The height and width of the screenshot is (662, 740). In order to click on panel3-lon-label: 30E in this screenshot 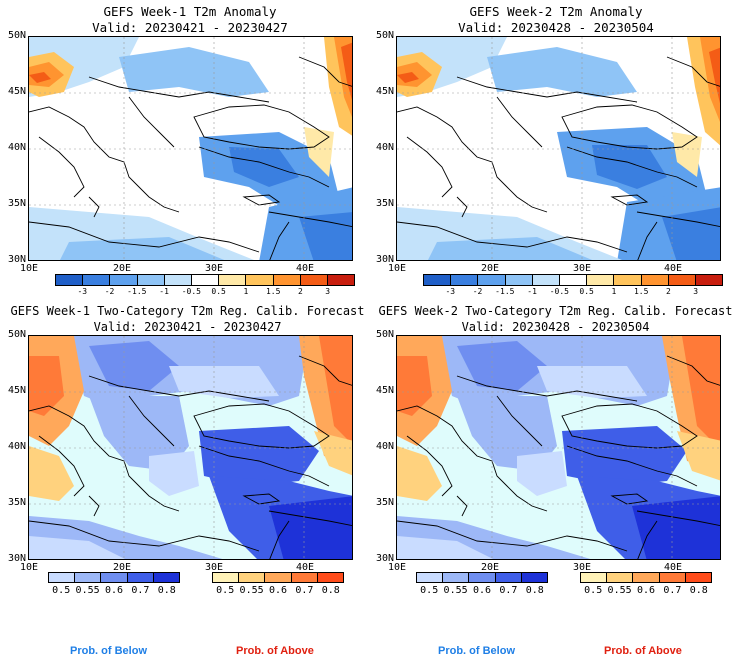, I will do `click(214, 567)`.